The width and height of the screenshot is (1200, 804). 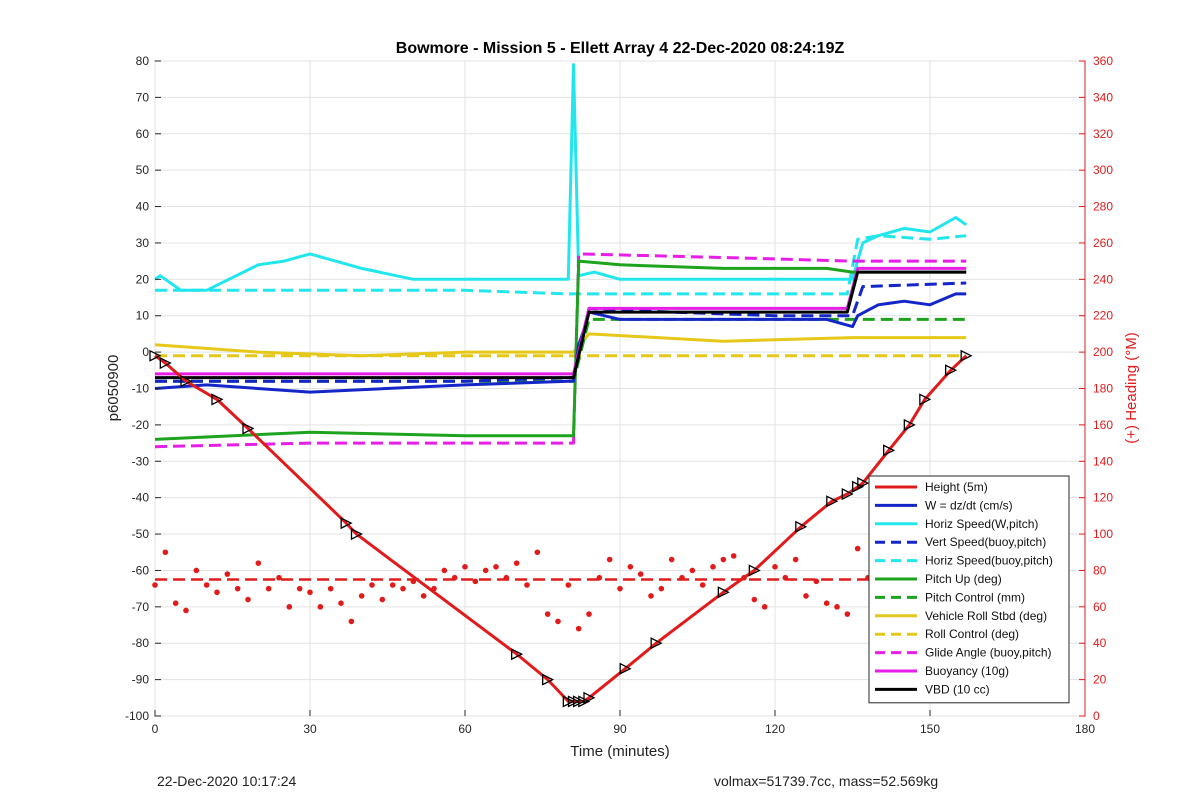 What do you see at coordinates (227, 781) in the screenshot?
I see `footer-timestamp: 22-Dec-2020 10:17:24` at bounding box center [227, 781].